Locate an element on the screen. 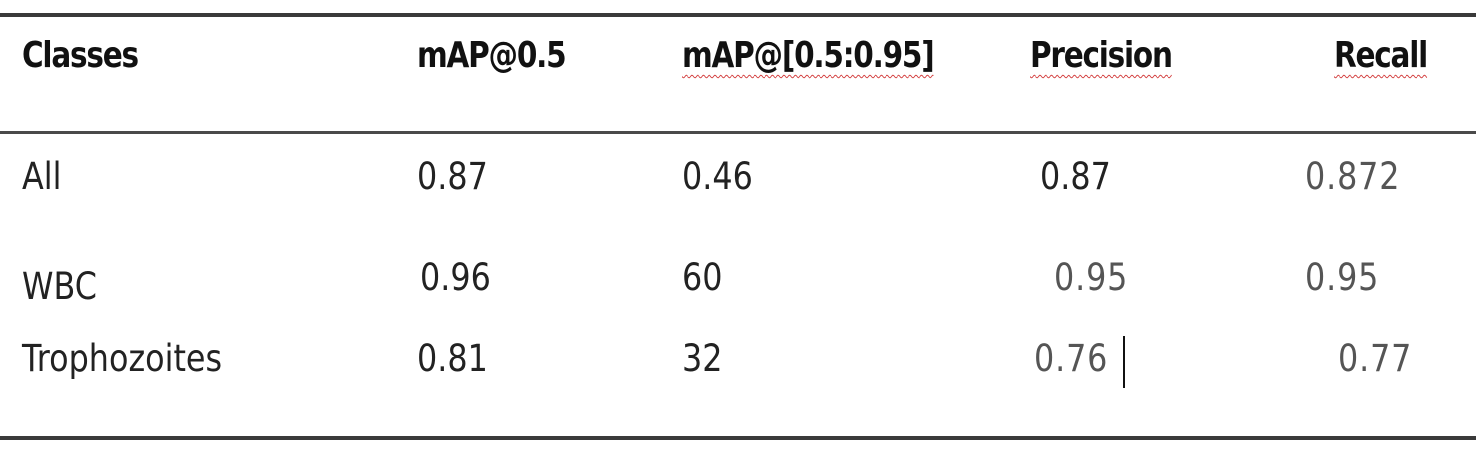 This screenshot has height=458, width=1476. header-map50: mAP@0.5 is located at coordinates (492, 55).